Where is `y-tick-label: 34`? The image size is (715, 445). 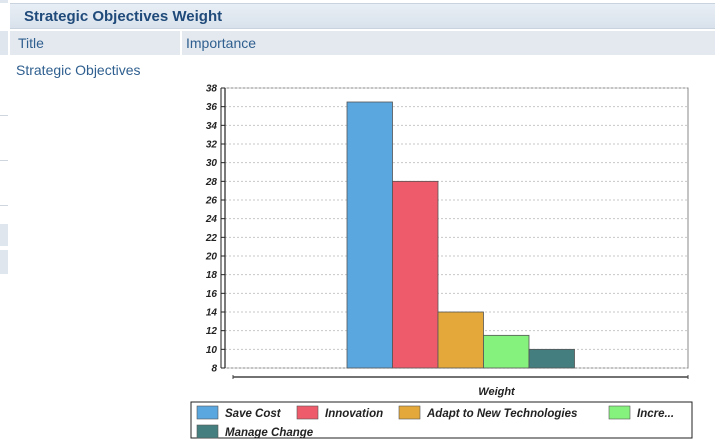
y-tick-label: 34 is located at coordinates (212, 126).